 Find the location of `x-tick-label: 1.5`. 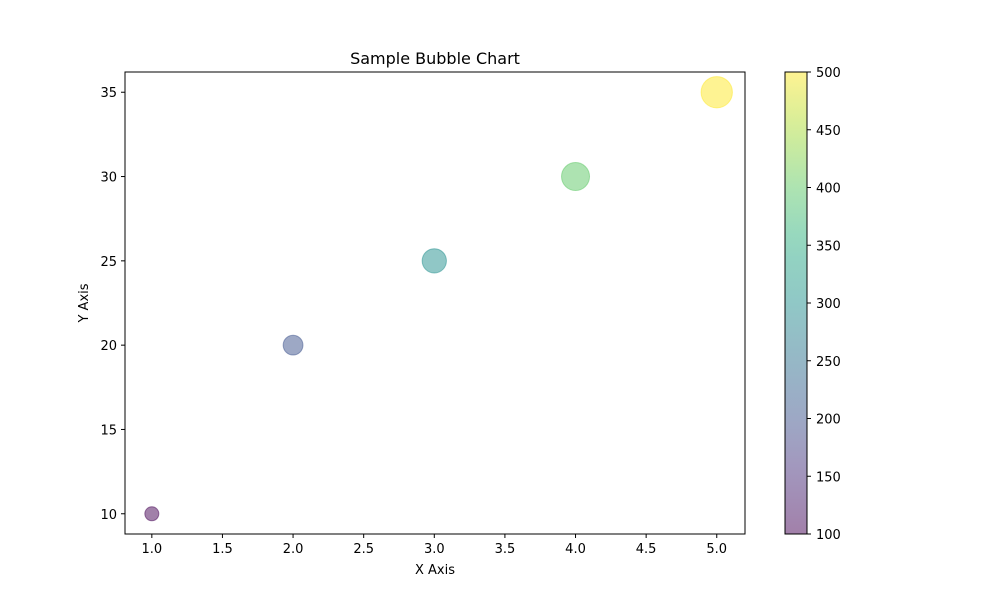

x-tick-label: 1.5 is located at coordinates (222, 549).